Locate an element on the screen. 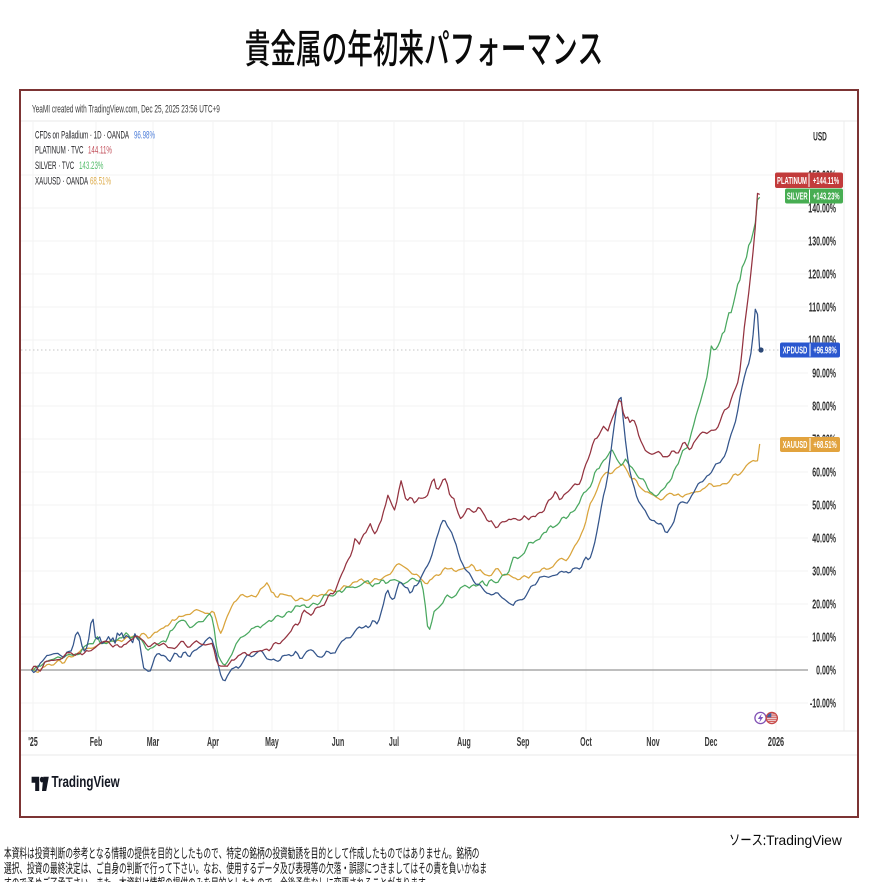  svg-text: 140.00% is located at coordinates (822, 210).